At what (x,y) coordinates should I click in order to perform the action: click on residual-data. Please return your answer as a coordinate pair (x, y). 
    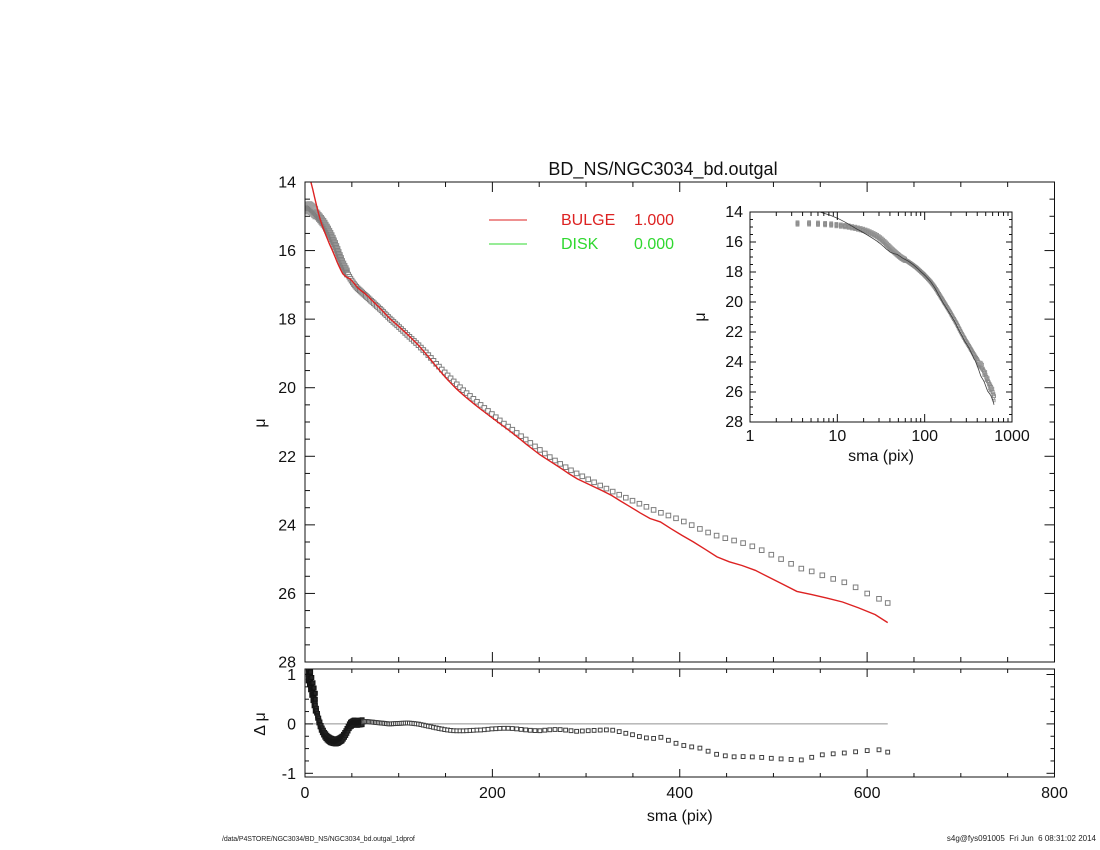
    Looking at the image, I should click on (598, 716).